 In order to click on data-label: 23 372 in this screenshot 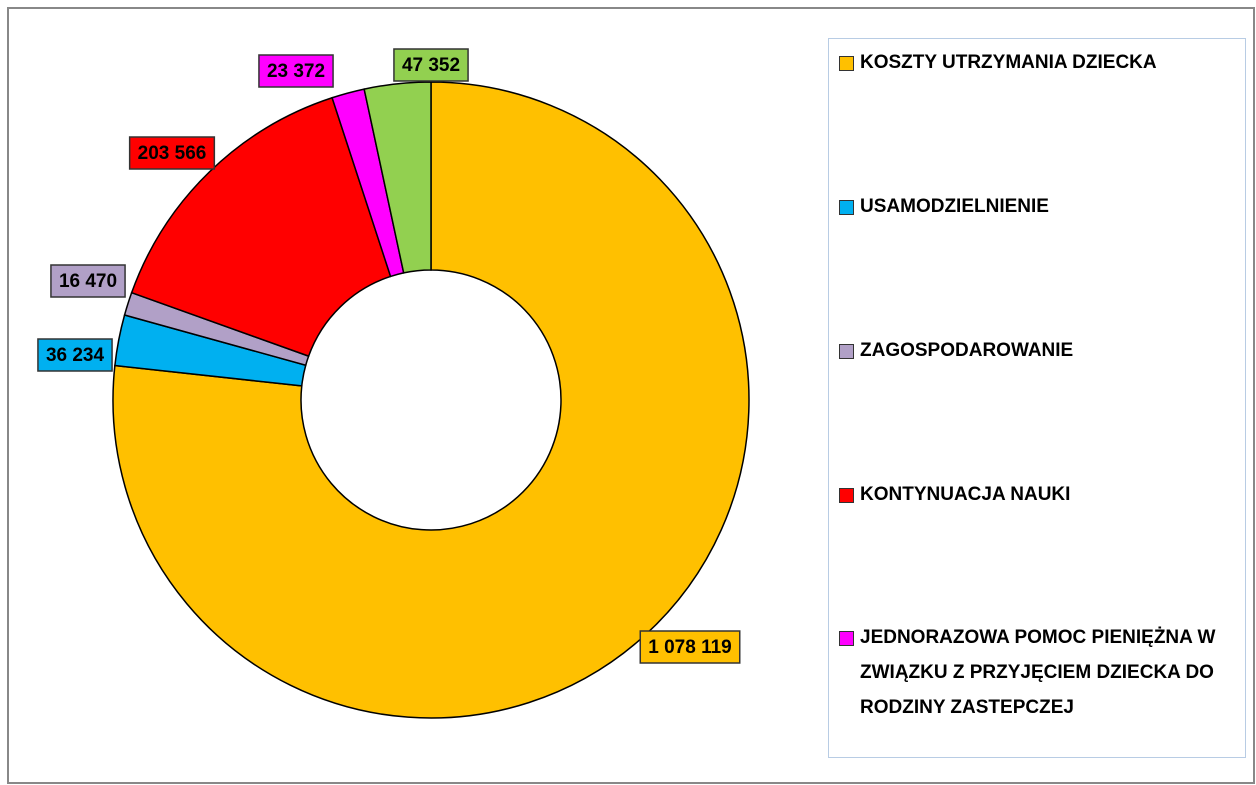, I will do `click(296, 71)`.